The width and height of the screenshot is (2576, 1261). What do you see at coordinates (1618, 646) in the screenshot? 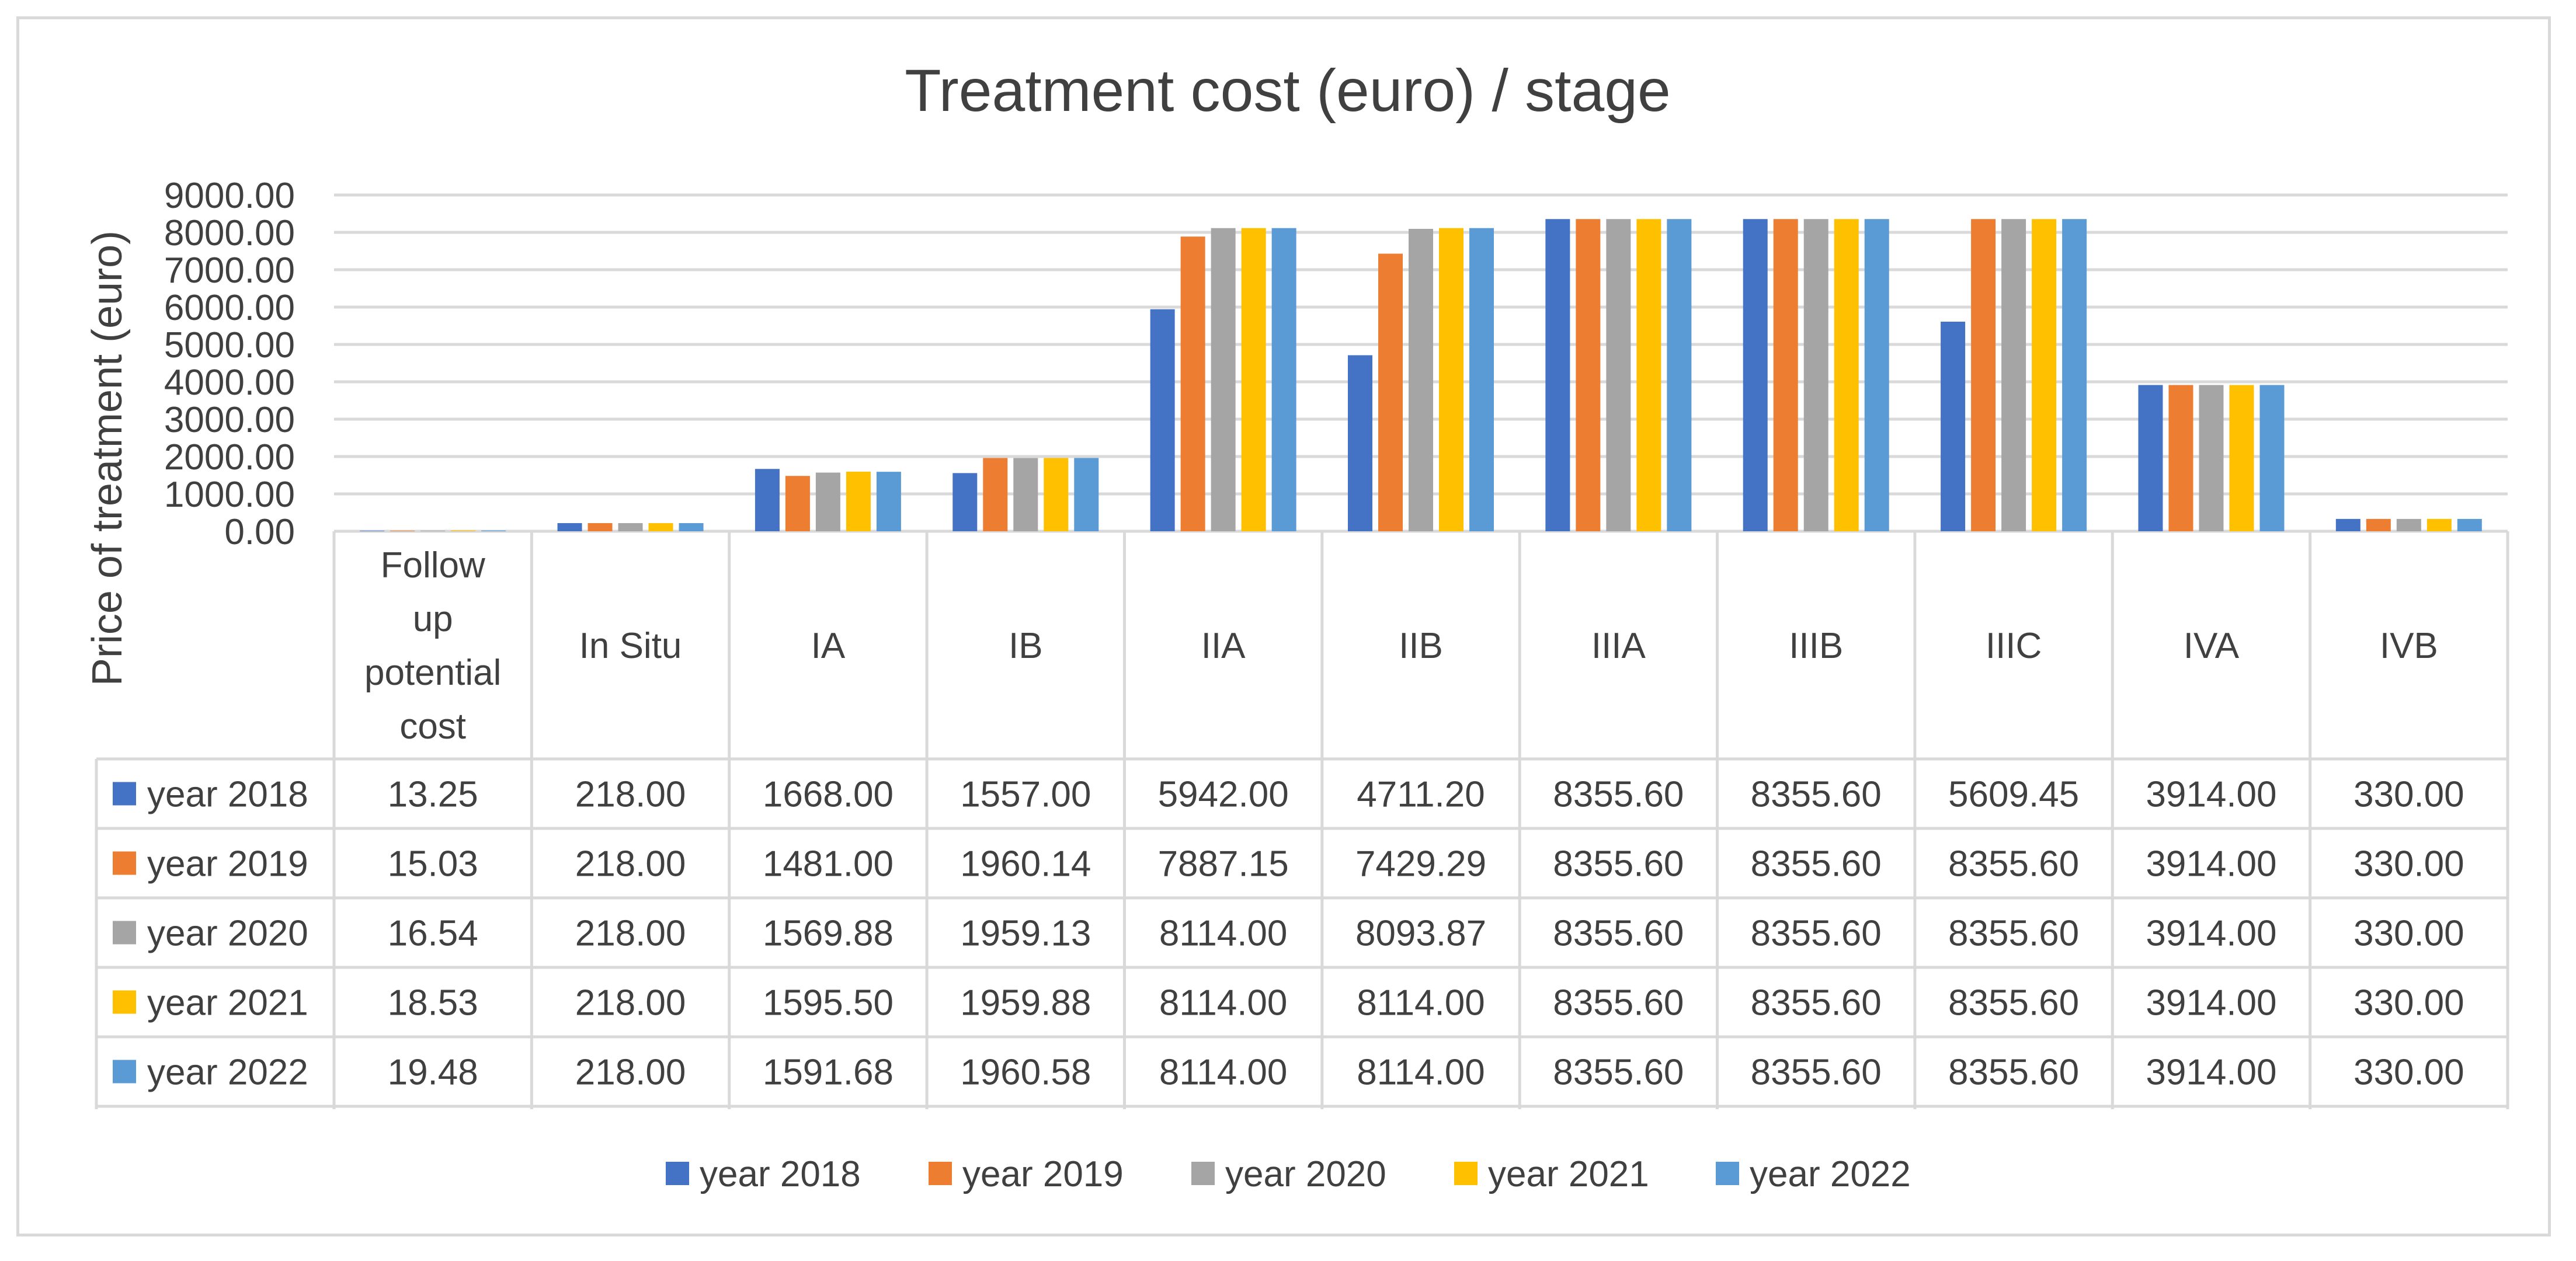
I see `category-label: IIIA` at bounding box center [1618, 646].